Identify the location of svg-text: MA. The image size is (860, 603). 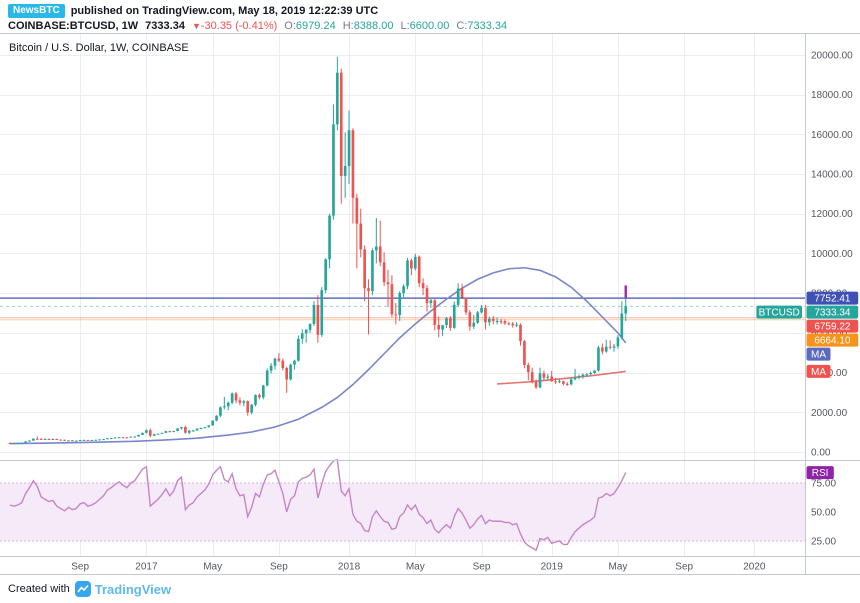
(818, 372).